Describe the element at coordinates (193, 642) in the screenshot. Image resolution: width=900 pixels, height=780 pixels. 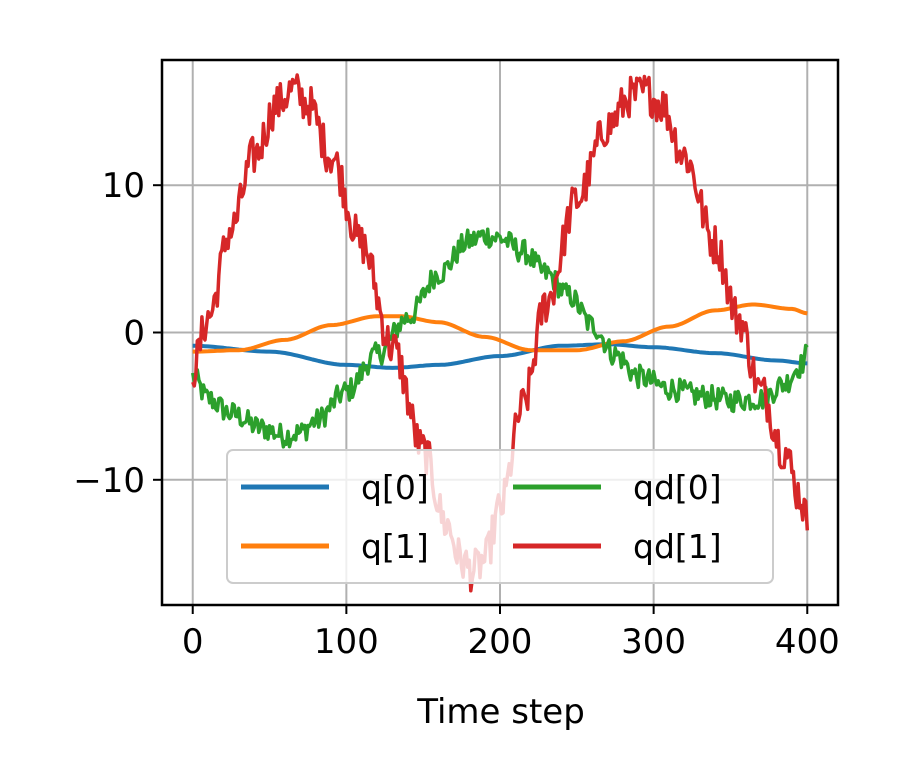
I see `x-tick-label: 0` at that location.